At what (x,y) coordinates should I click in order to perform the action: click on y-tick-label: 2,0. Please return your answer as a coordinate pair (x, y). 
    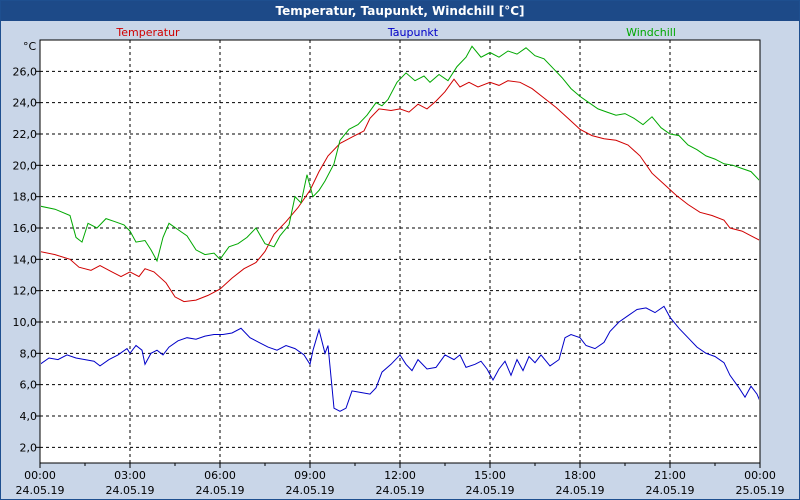
    Looking at the image, I should click on (29, 447).